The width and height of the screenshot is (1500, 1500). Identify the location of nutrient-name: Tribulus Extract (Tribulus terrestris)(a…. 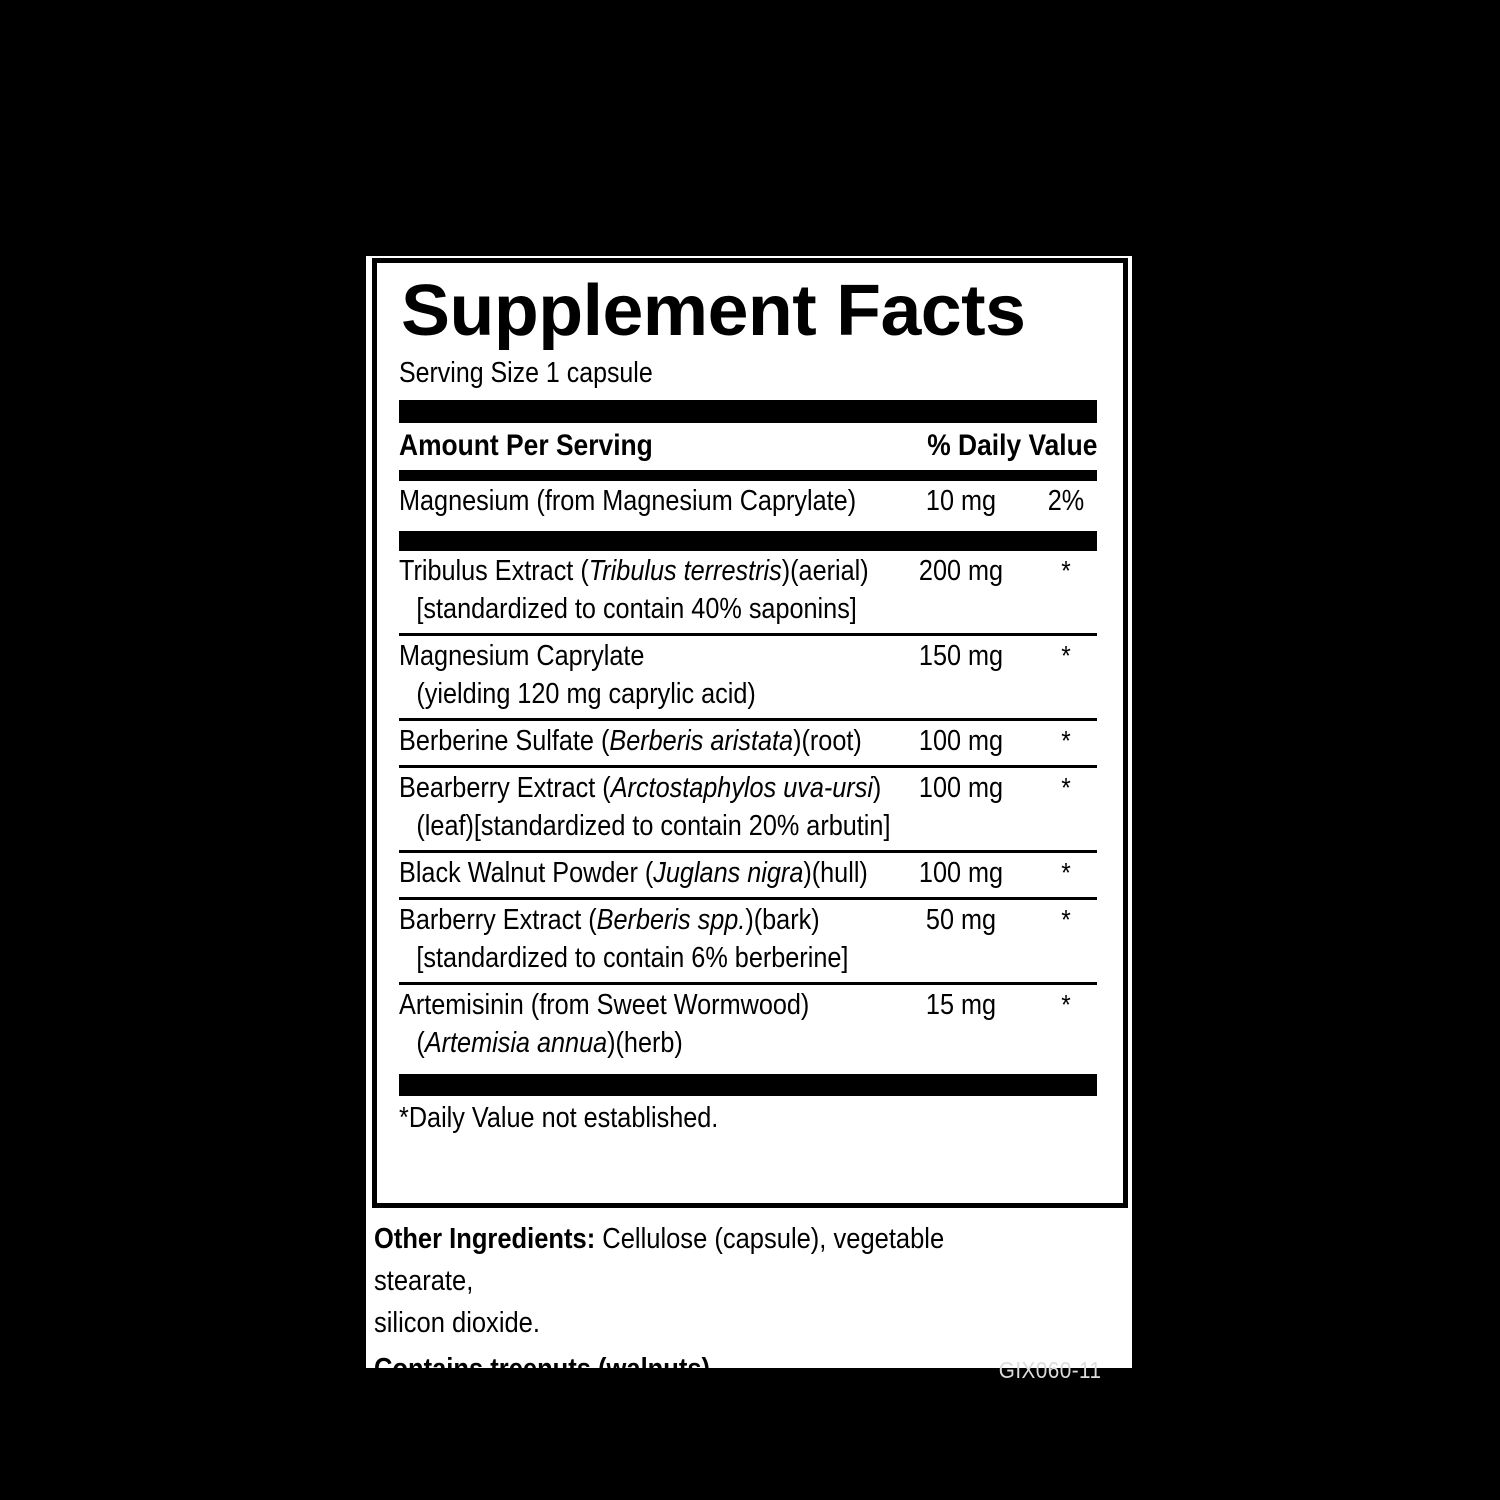
(634, 571).